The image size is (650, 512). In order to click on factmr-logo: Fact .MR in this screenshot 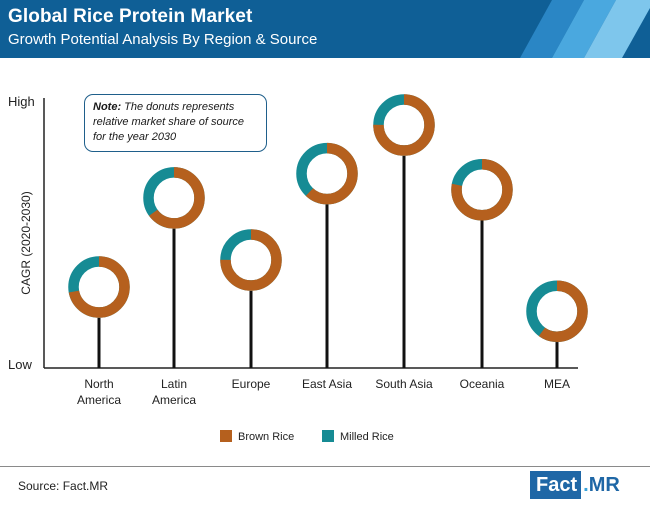, I will do `click(575, 485)`.